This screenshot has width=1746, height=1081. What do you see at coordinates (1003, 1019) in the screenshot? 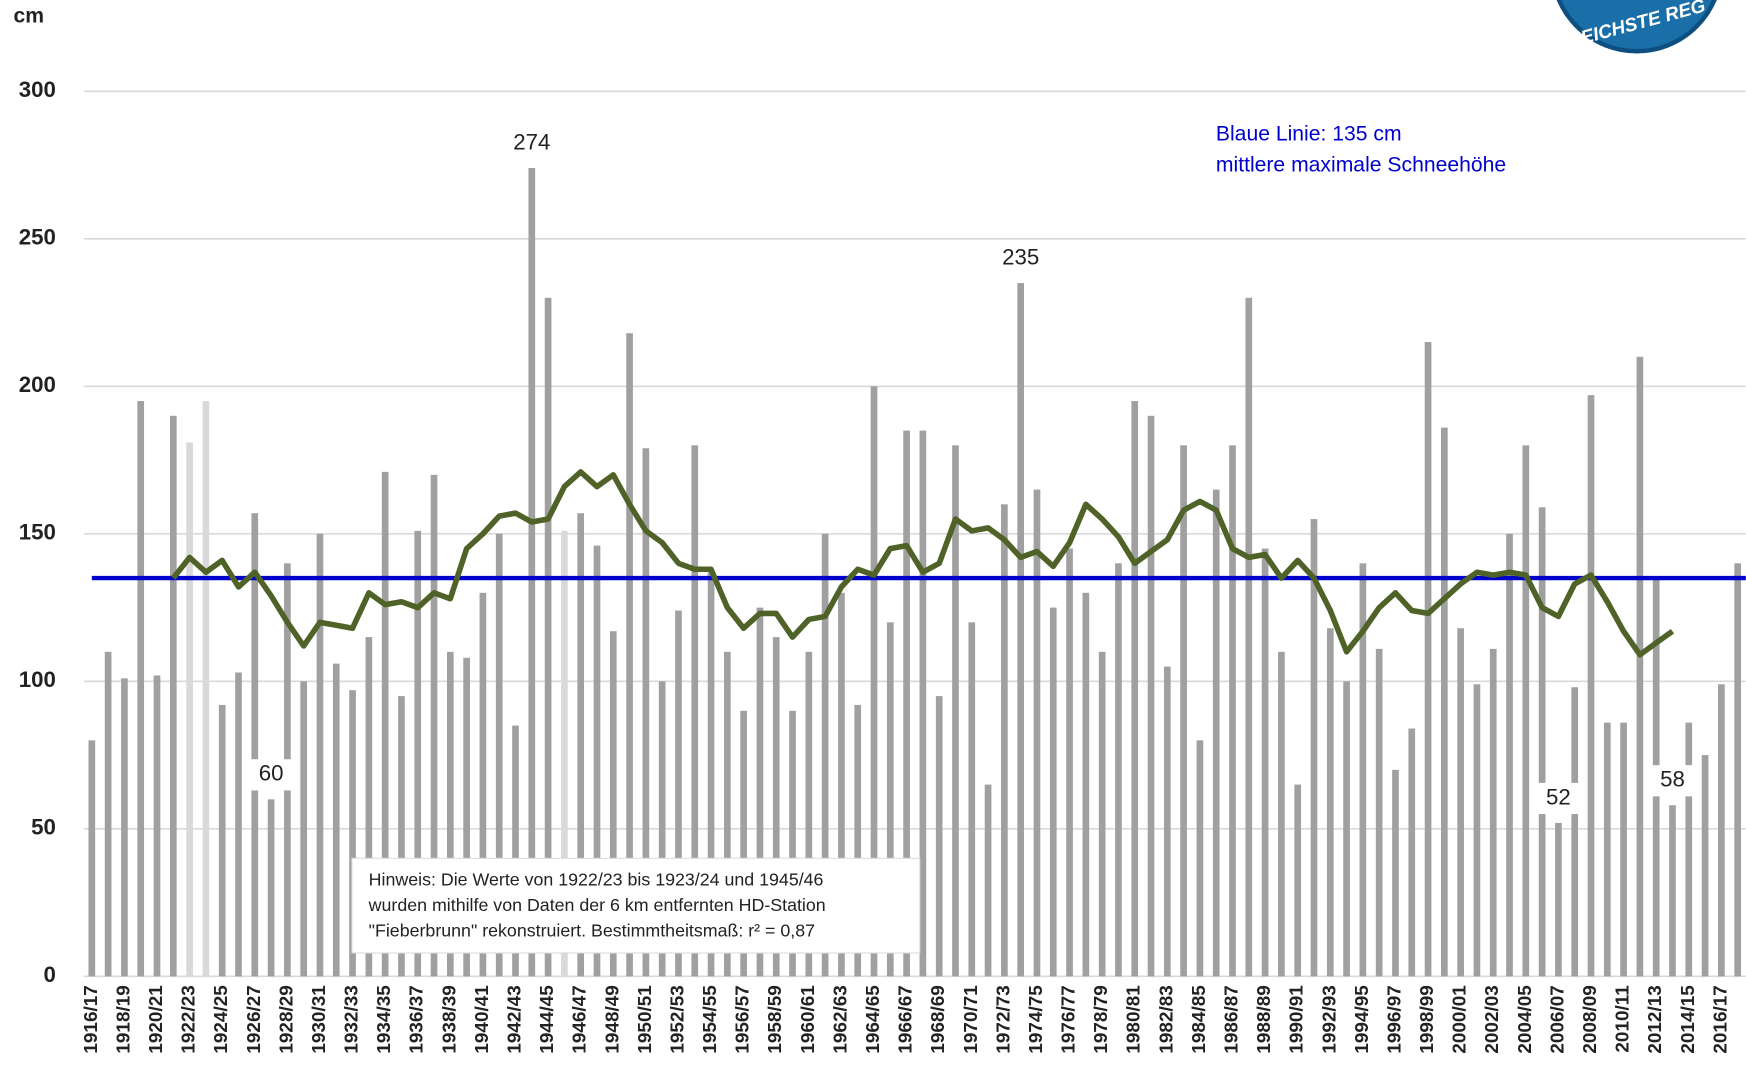
I see `x-tick-label: 1972/73` at bounding box center [1003, 1019].